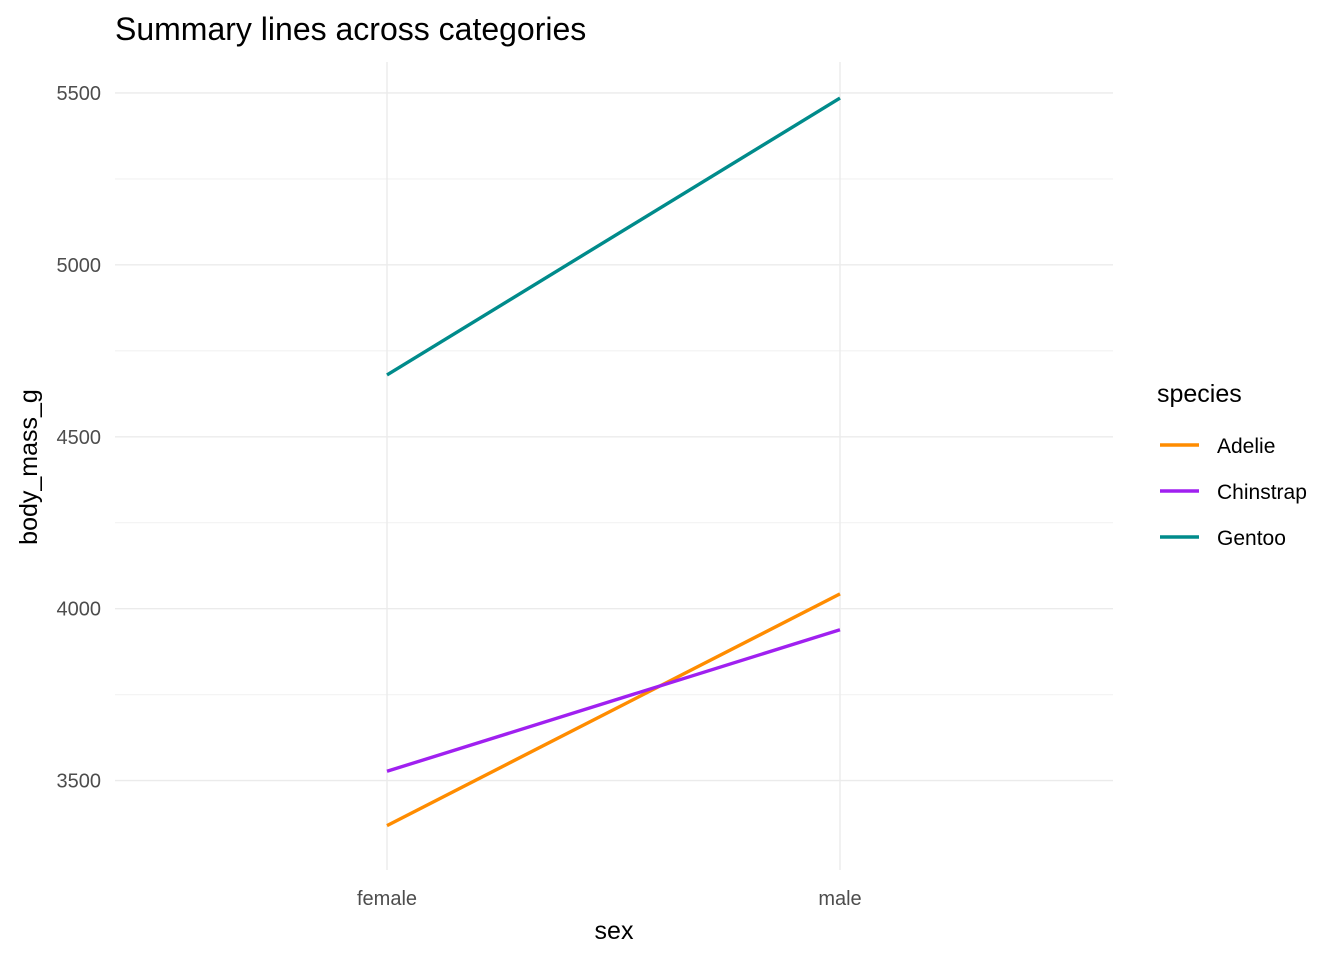 Image resolution: width=1344 pixels, height=960 pixels. What do you see at coordinates (1199, 394) in the screenshot?
I see `legend-title: species` at bounding box center [1199, 394].